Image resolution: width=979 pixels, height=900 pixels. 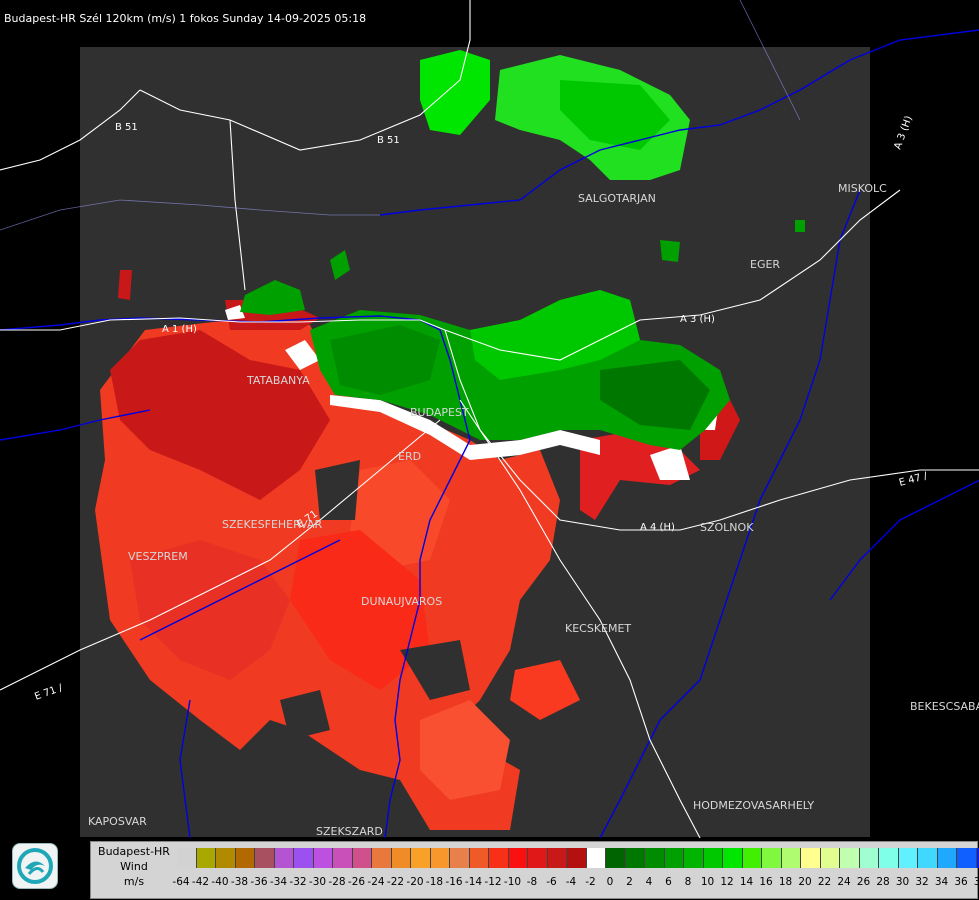 What do you see at coordinates (200, 882) in the screenshot?
I see `legend-tick-label: -42` at bounding box center [200, 882].